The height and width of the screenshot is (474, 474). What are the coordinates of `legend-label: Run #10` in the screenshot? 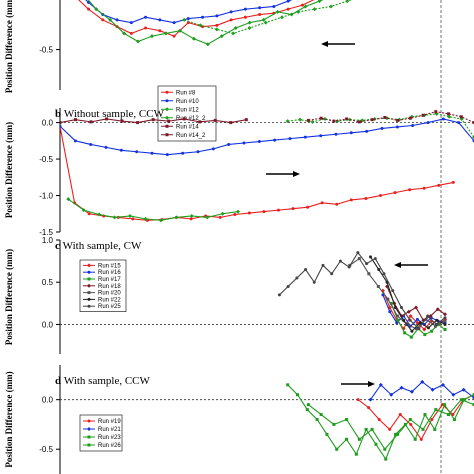 It's located at (187, 102).